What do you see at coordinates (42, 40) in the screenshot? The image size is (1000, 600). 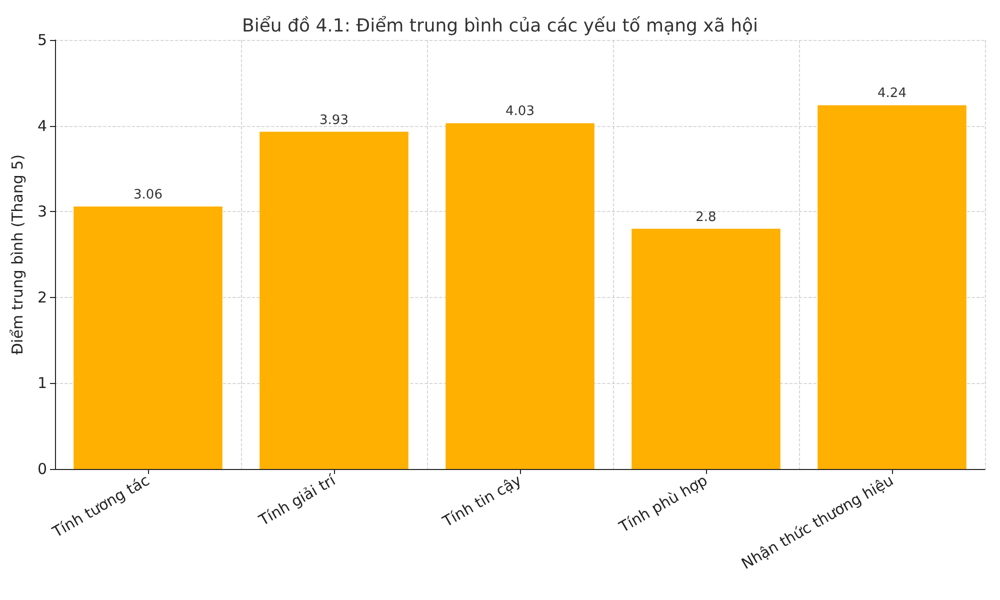 I see `y-tick-label: 5` at bounding box center [42, 40].